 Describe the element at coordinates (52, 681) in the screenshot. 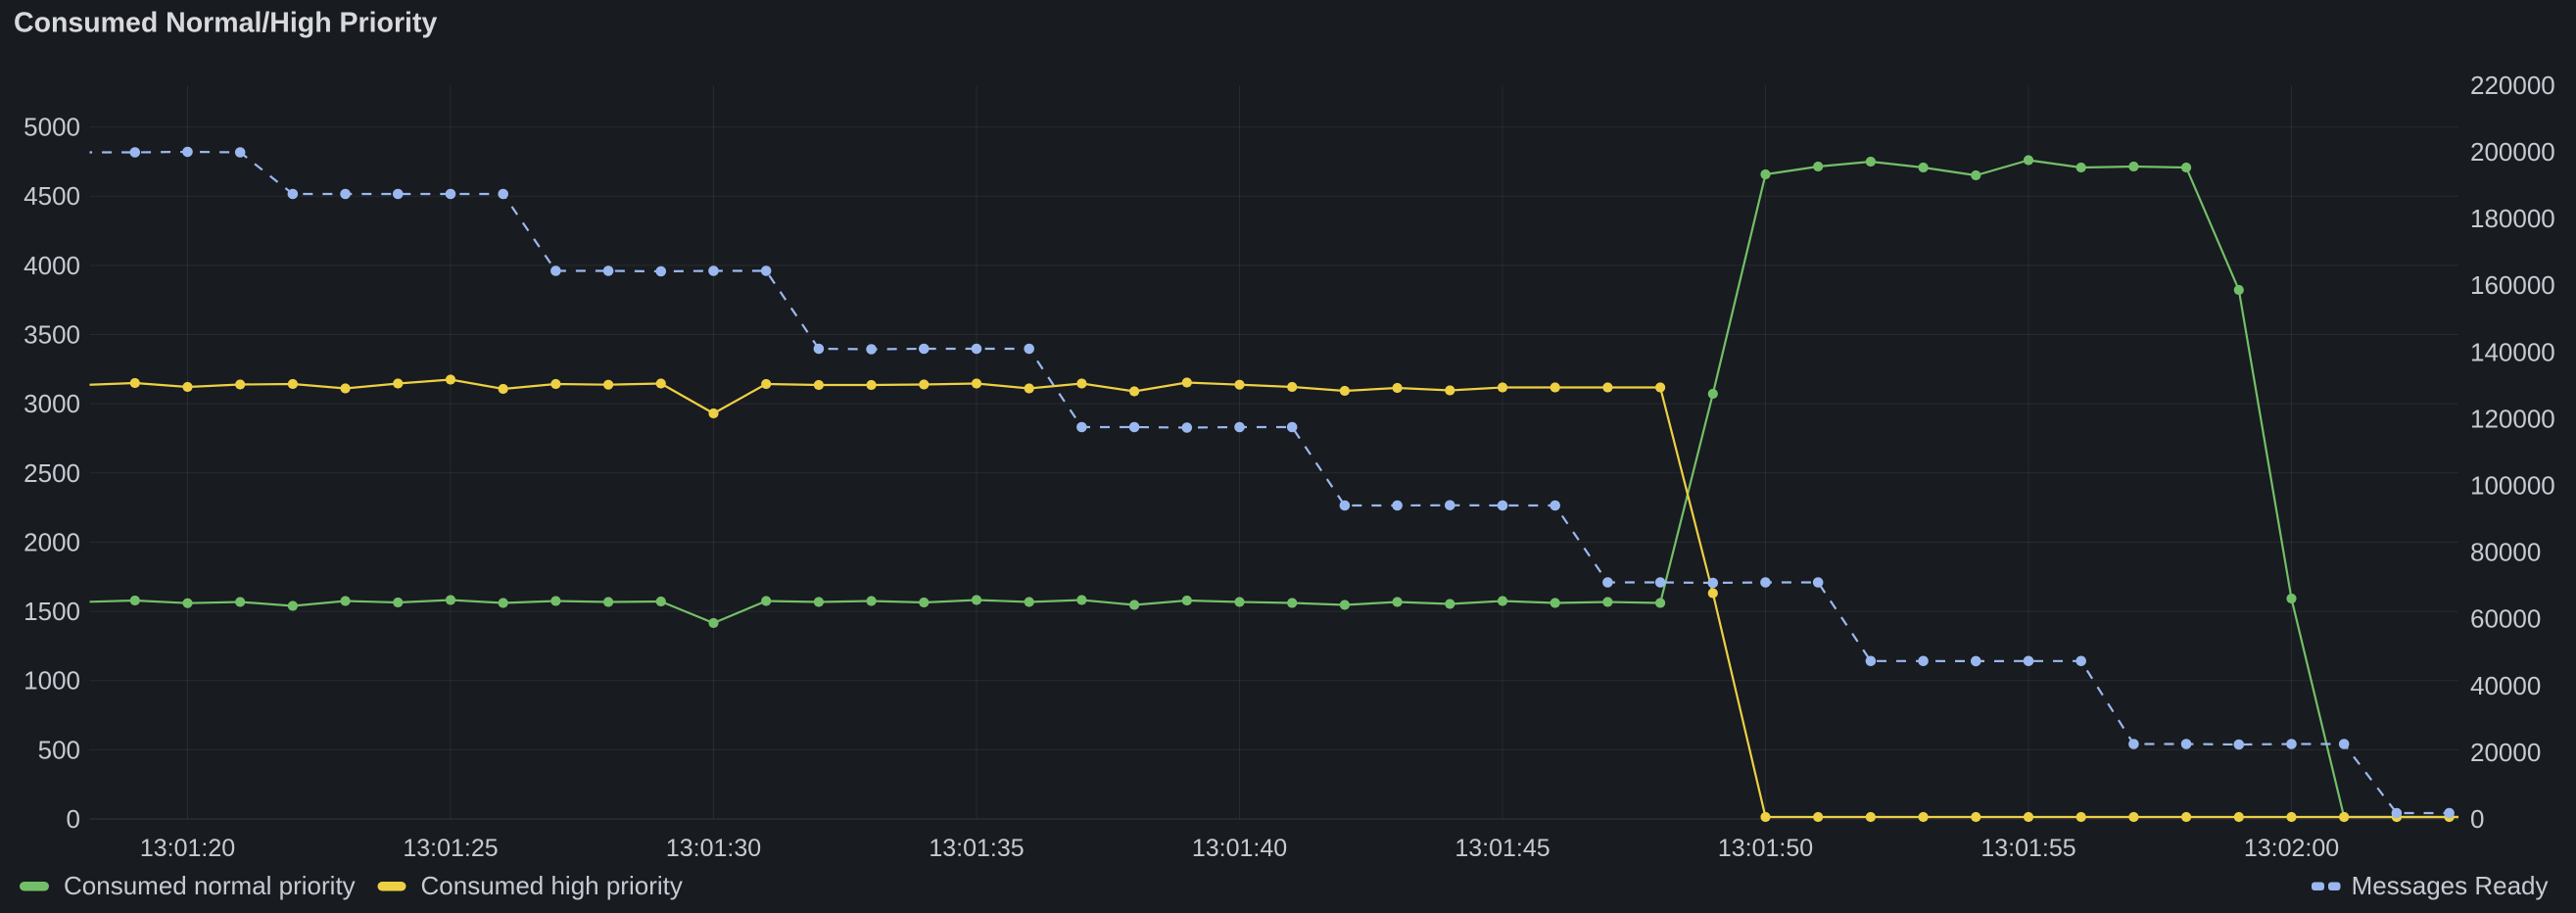

I see `svg-text: 1000` at that location.